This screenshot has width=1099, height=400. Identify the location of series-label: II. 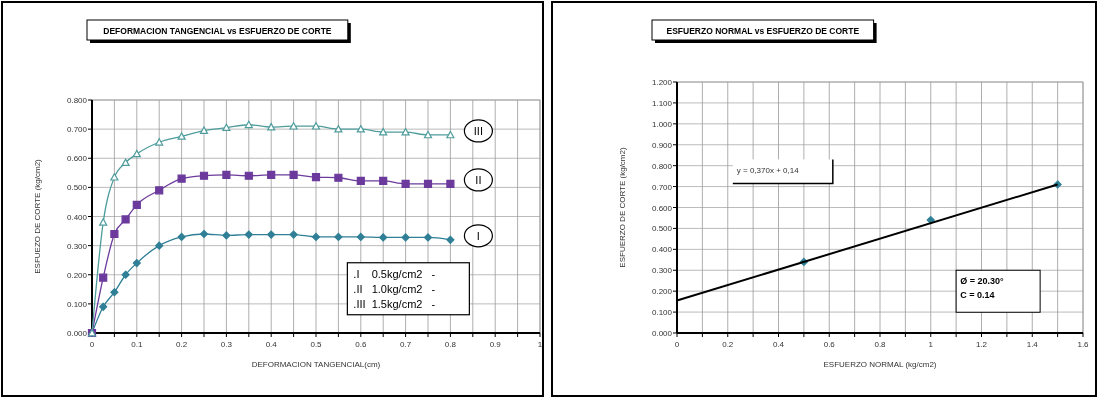
(478, 179).